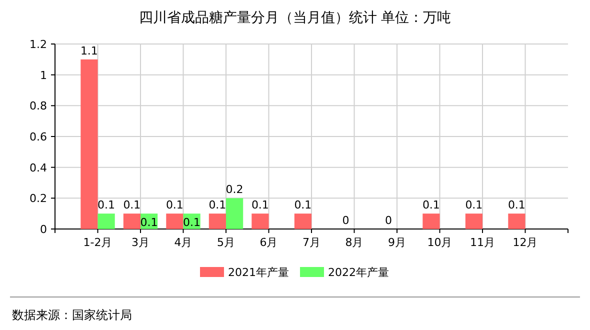 The height and width of the screenshot is (330, 590). What do you see at coordinates (397, 242) in the screenshot?
I see `x-tick-label: 9月` at bounding box center [397, 242].